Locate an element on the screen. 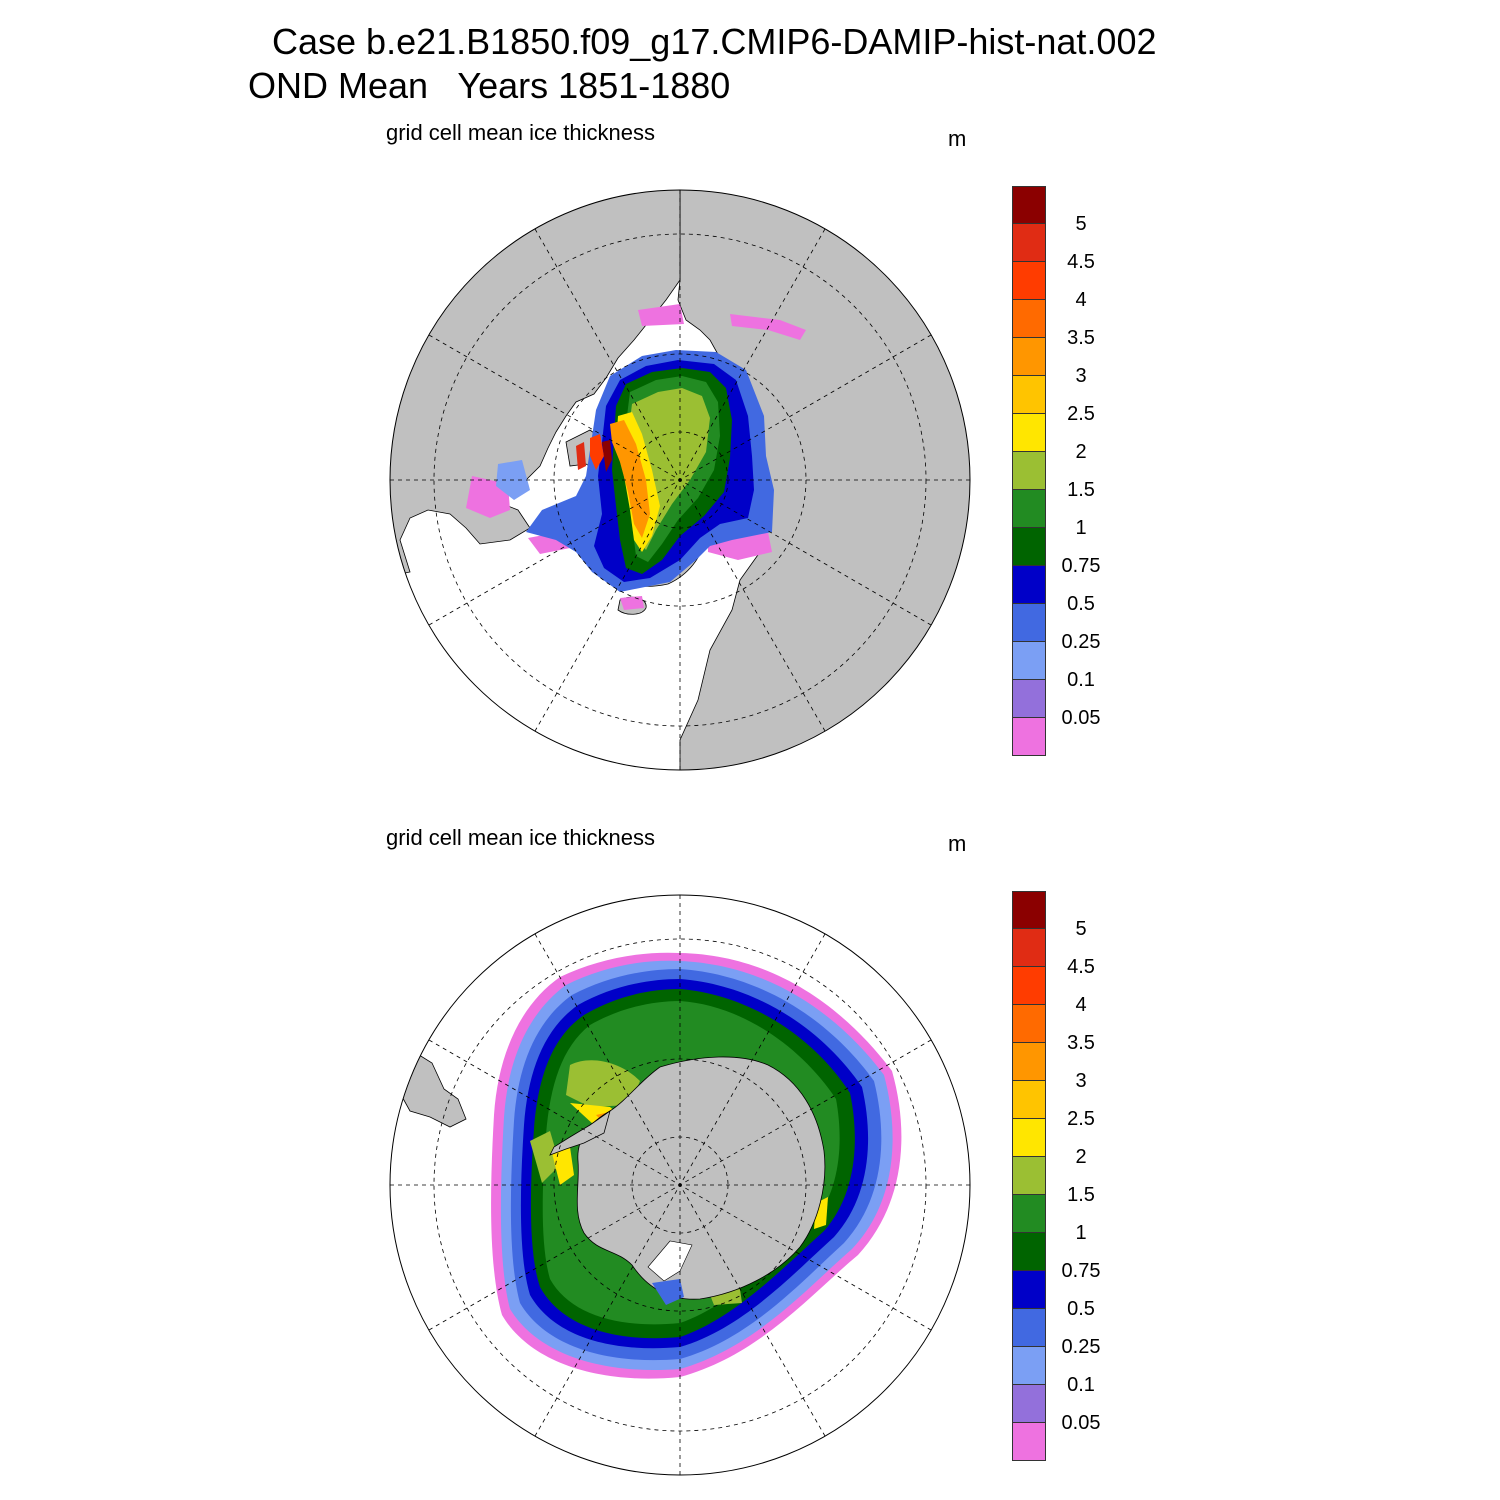  north-colorbar-tick-label: 0.25 is located at coordinates (1081, 642).